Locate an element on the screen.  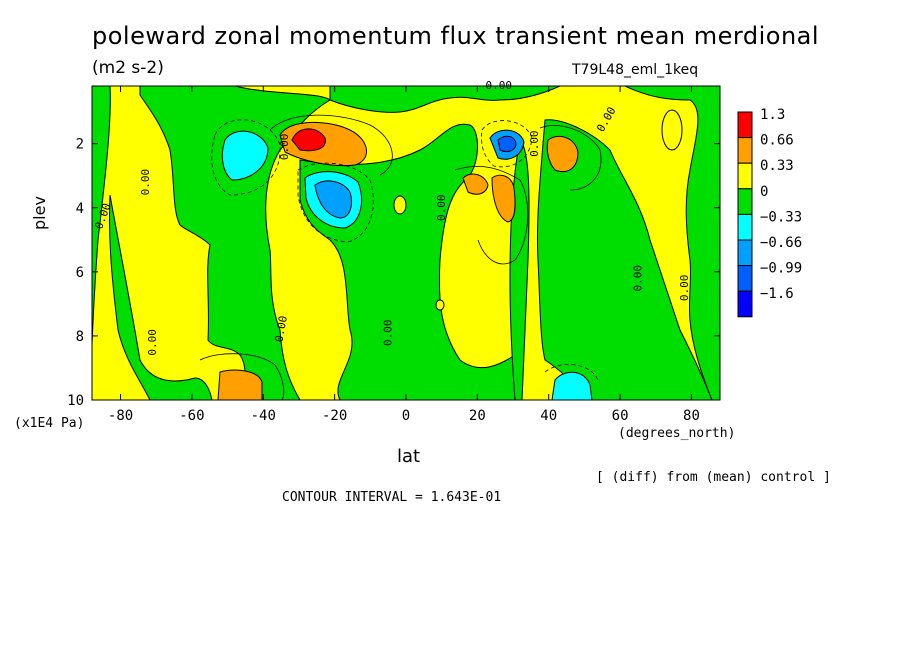
colorbar-label: 0.66 is located at coordinates (777, 141).